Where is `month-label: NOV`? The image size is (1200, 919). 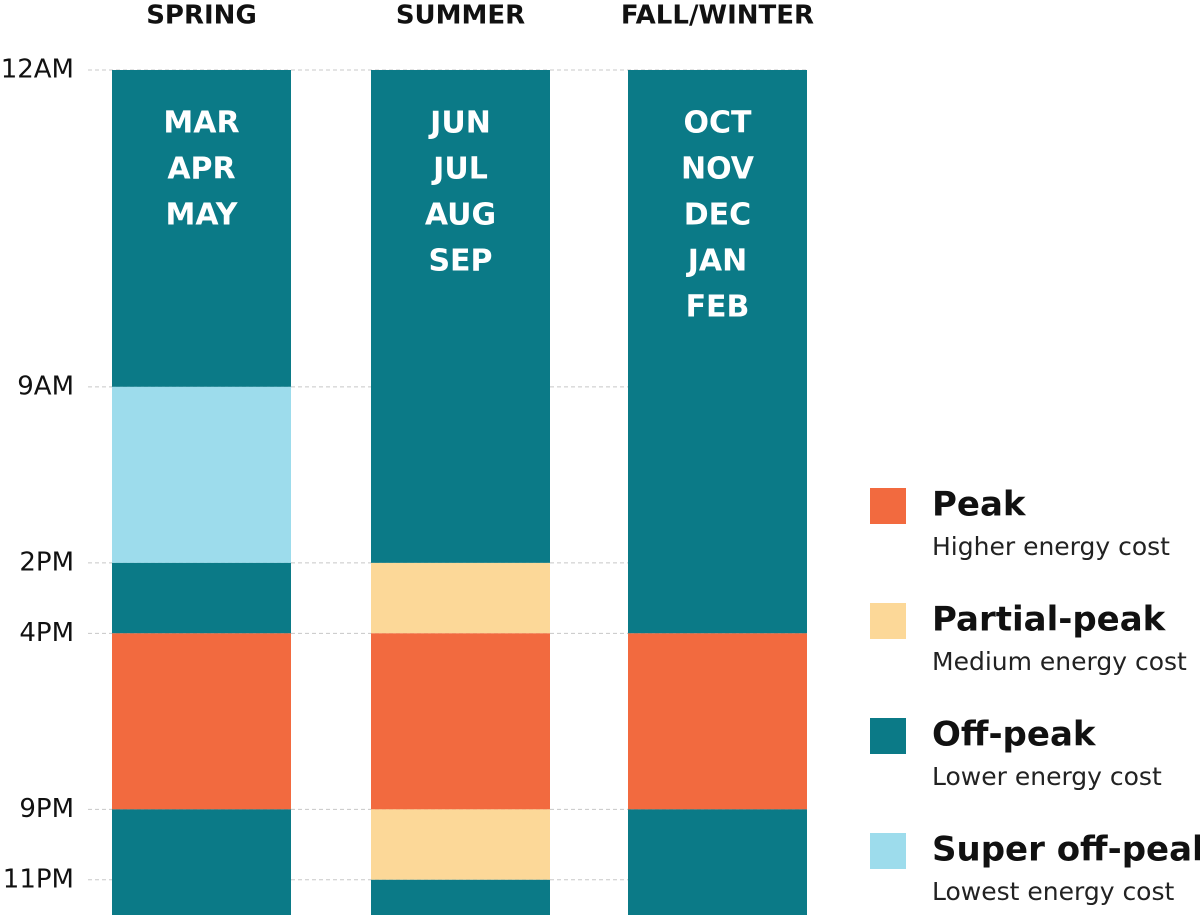
month-label: NOV is located at coordinates (718, 169).